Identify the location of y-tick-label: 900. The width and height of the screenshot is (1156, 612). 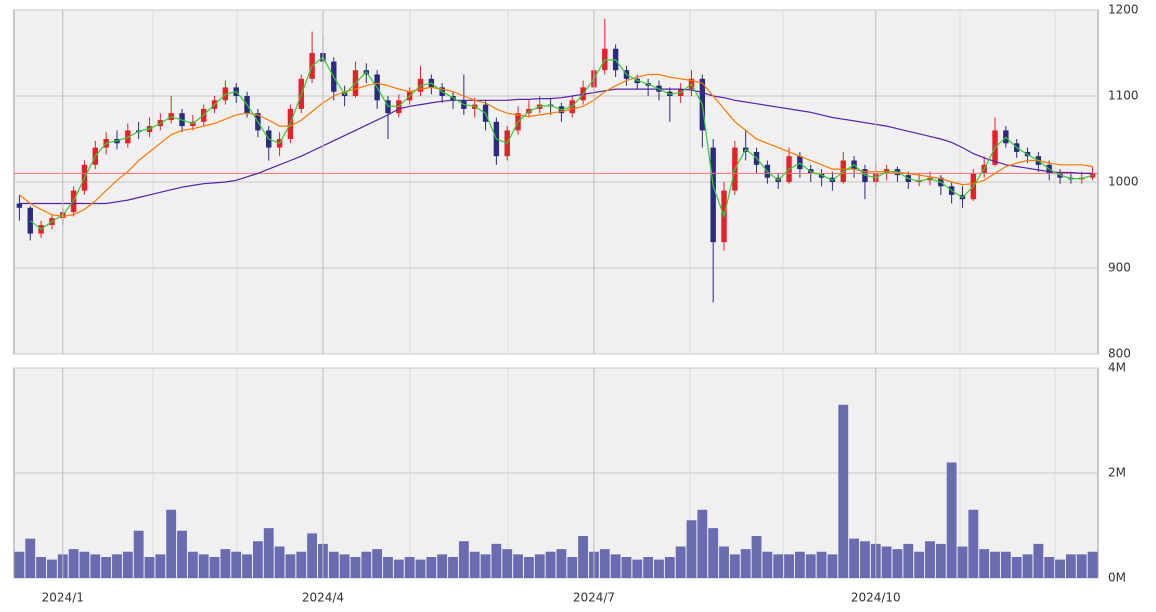
(1119, 268).